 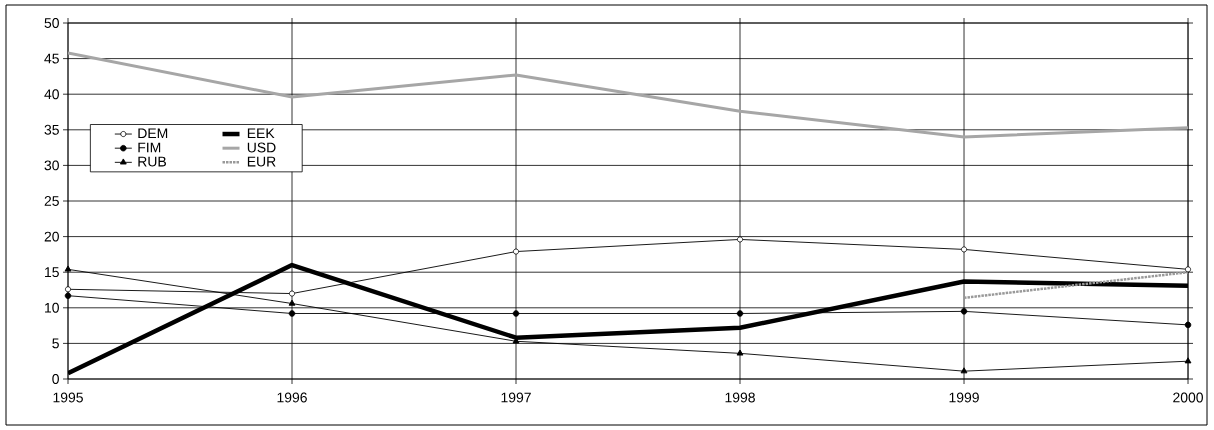 I want to click on y-tick-label: 5, so click(x=55, y=343).